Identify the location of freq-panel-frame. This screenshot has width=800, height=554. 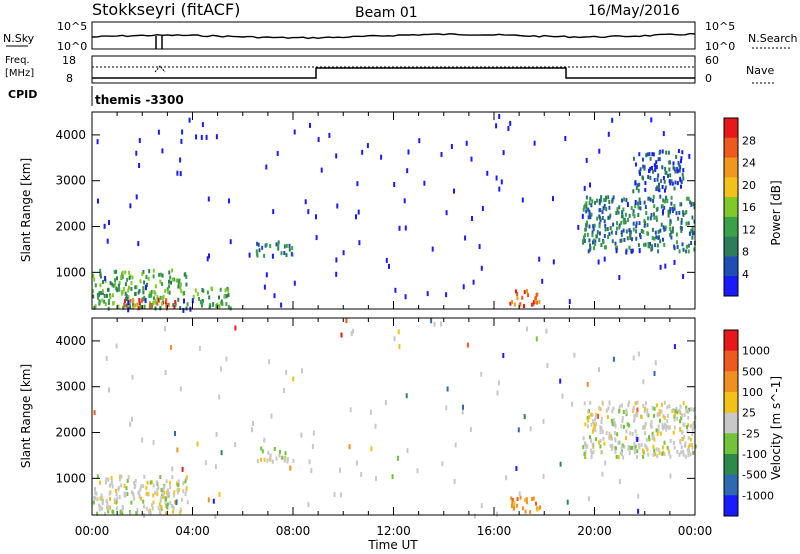
(393, 69).